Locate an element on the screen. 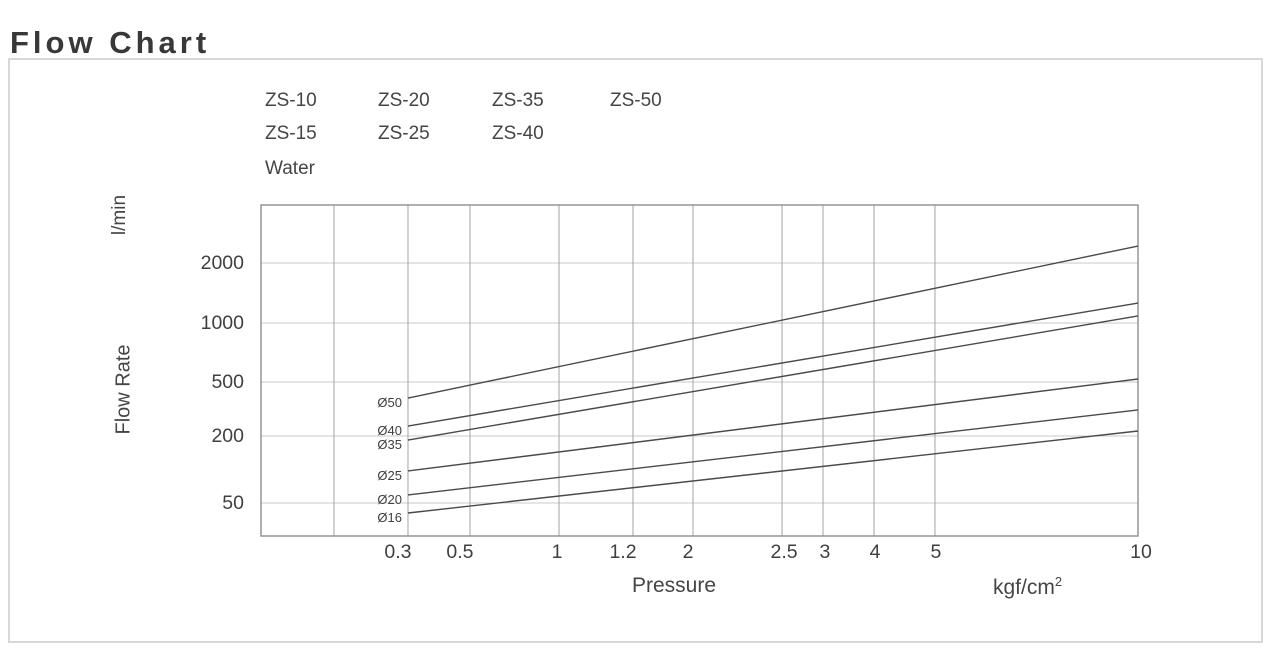 This screenshot has height=658, width=1281. y-tick-label: 200 is located at coordinates (227, 436).